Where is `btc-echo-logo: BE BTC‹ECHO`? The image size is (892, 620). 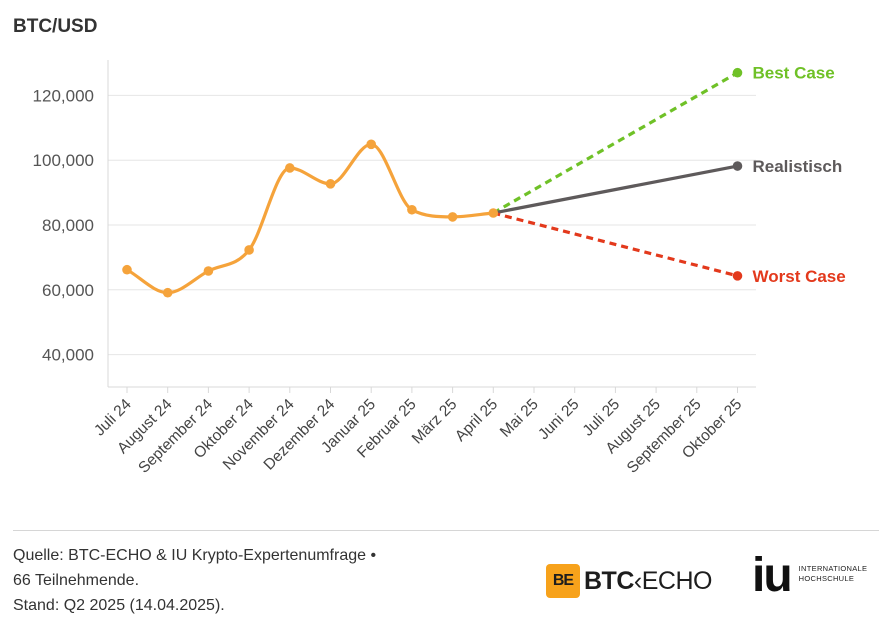
btc-echo-logo: BE BTC‹ECHO is located at coordinates (629, 581).